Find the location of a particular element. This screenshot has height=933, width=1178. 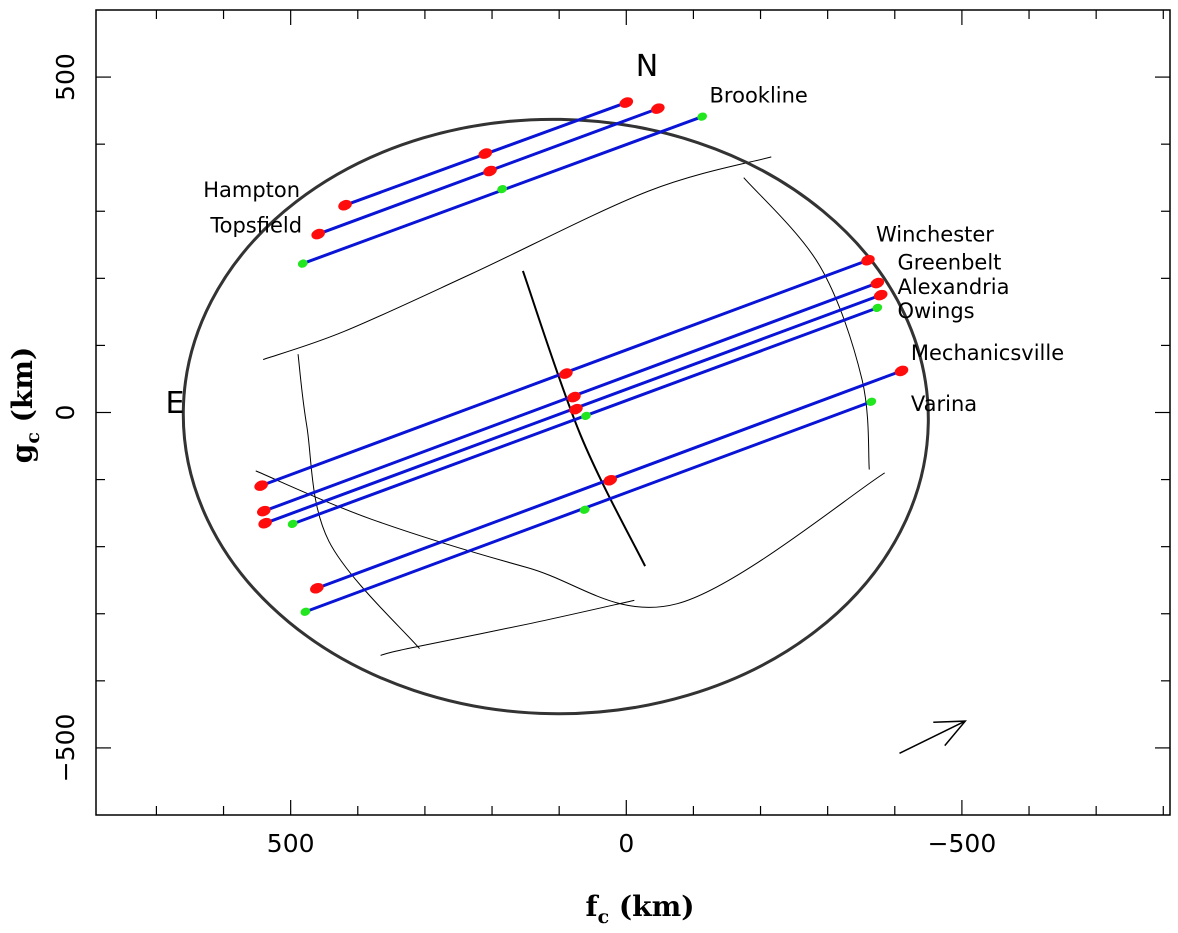

y-tick-label: −500 is located at coordinates (65, 748).